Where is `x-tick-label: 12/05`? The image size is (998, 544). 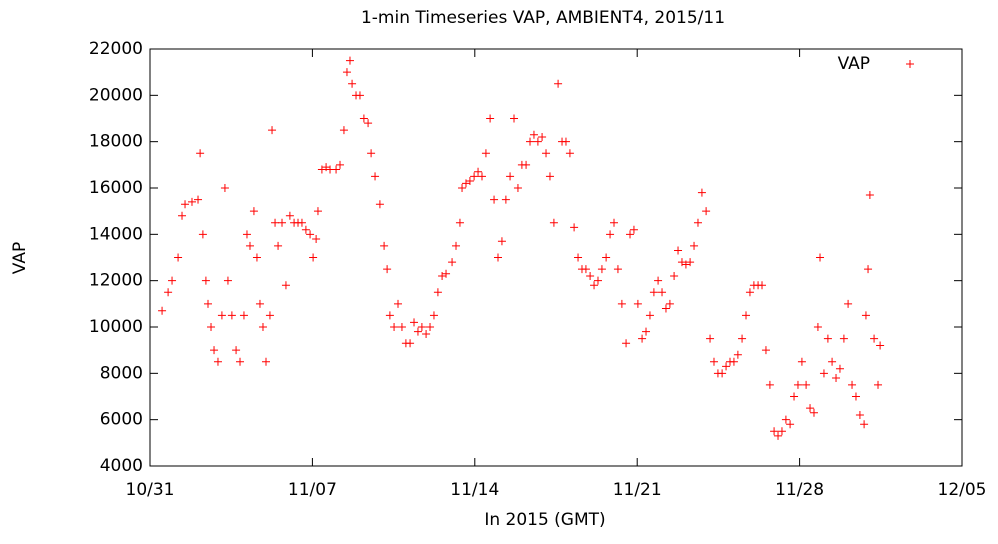
x-tick-label: 12/05 is located at coordinates (962, 490).